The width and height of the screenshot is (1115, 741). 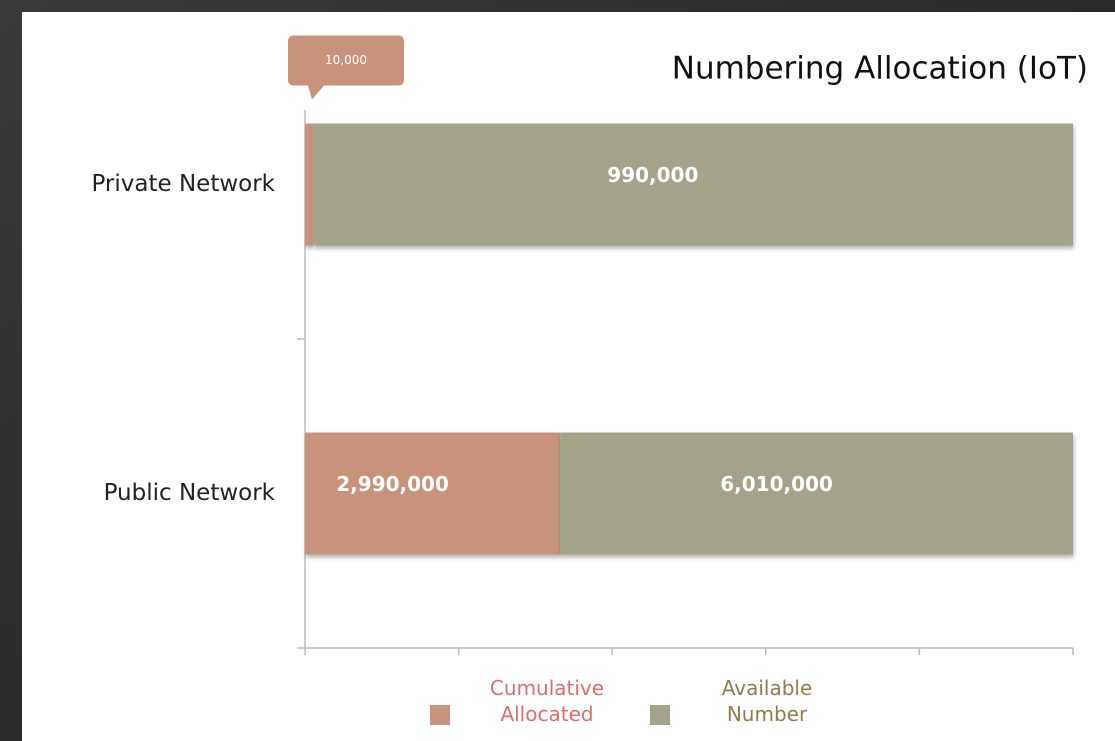 I want to click on legend-label: Available Number, so click(x=767, y=701).